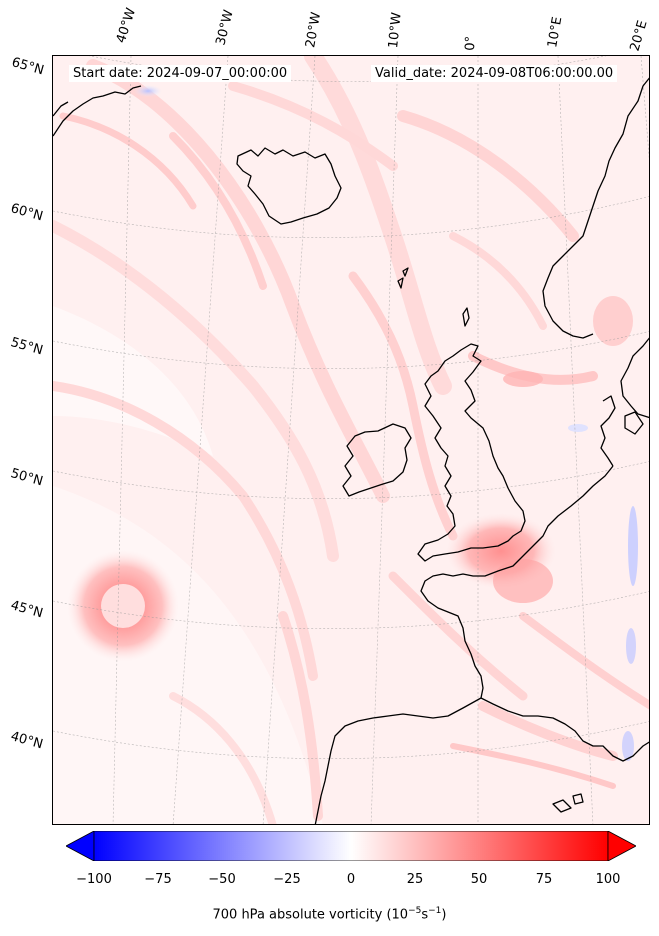  Describe the element at coordinates (225, 27) in the screenshot. I see `lon-label-30w: 30°W` at that location.